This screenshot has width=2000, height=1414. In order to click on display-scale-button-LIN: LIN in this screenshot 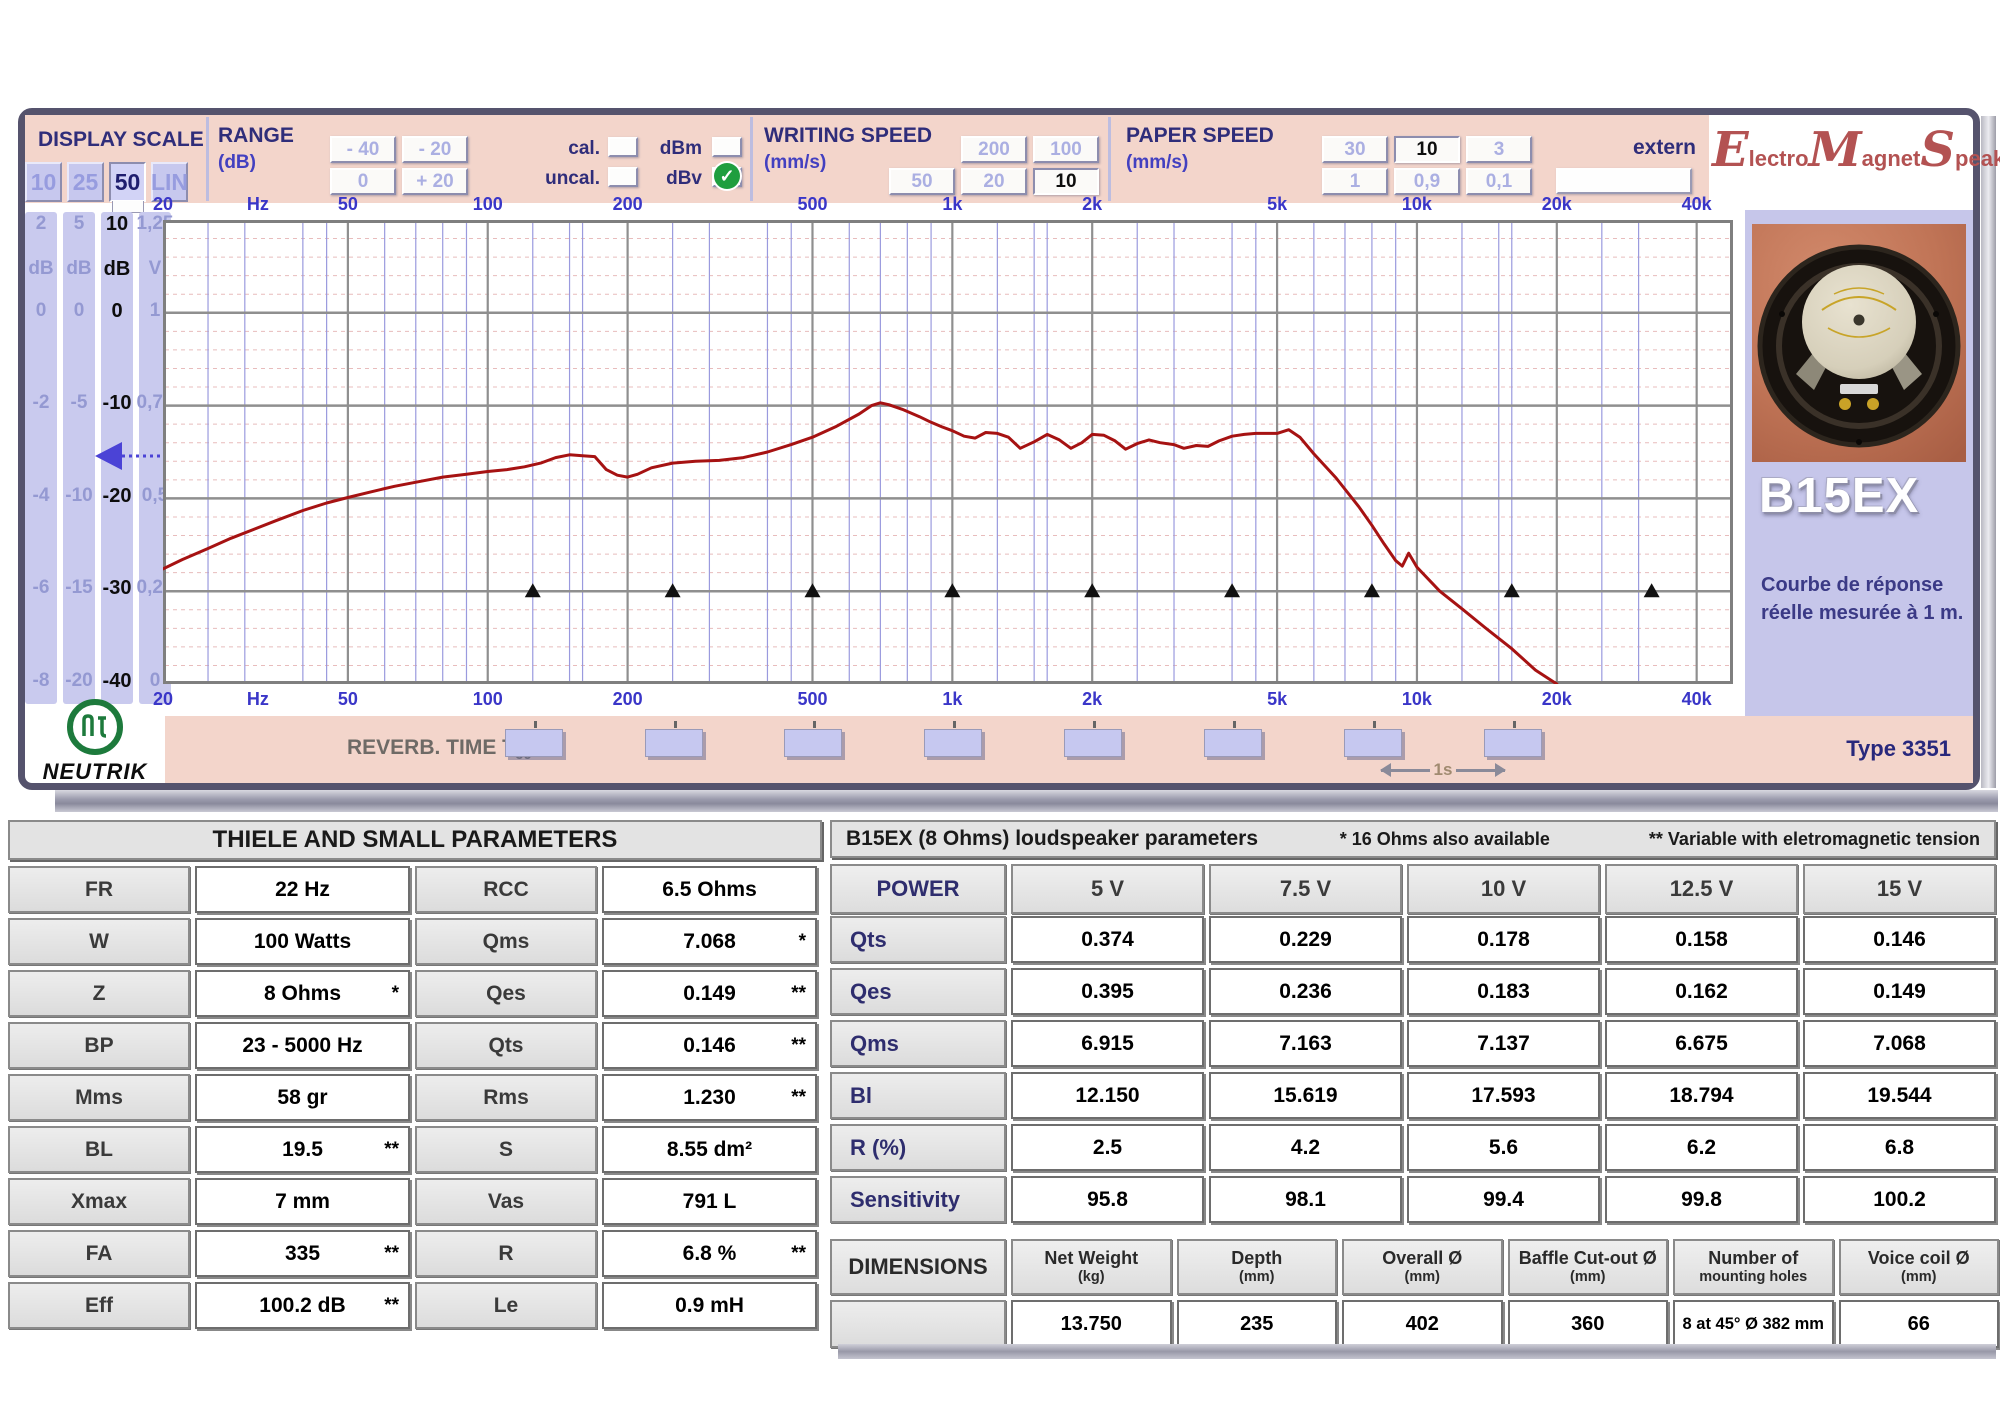, I will do `click(169, 182)`.